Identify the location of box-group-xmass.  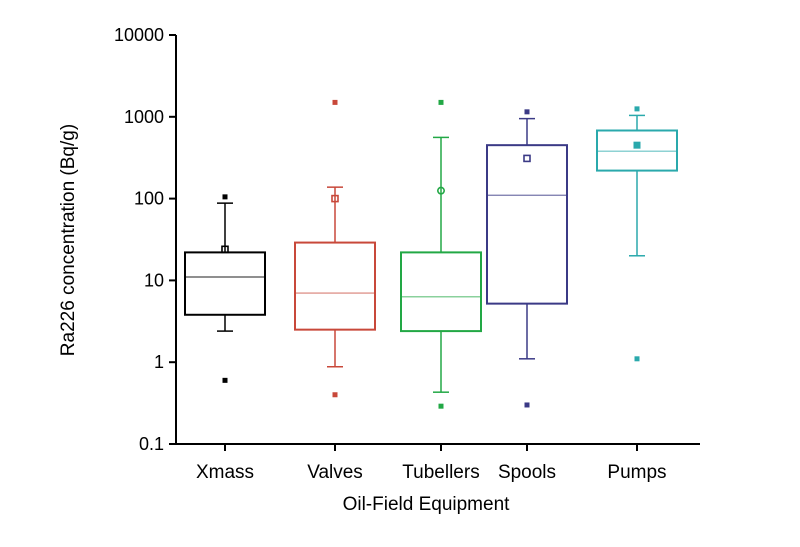
(225, 288).